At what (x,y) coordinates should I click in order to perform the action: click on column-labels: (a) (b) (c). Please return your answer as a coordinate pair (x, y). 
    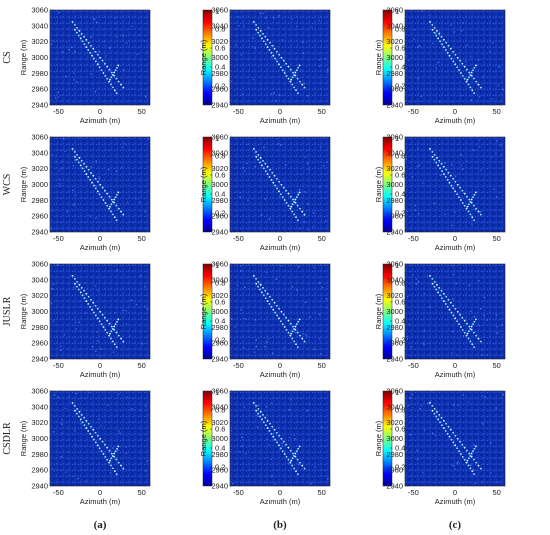
    Looking at the image, I should click on (278, 525).